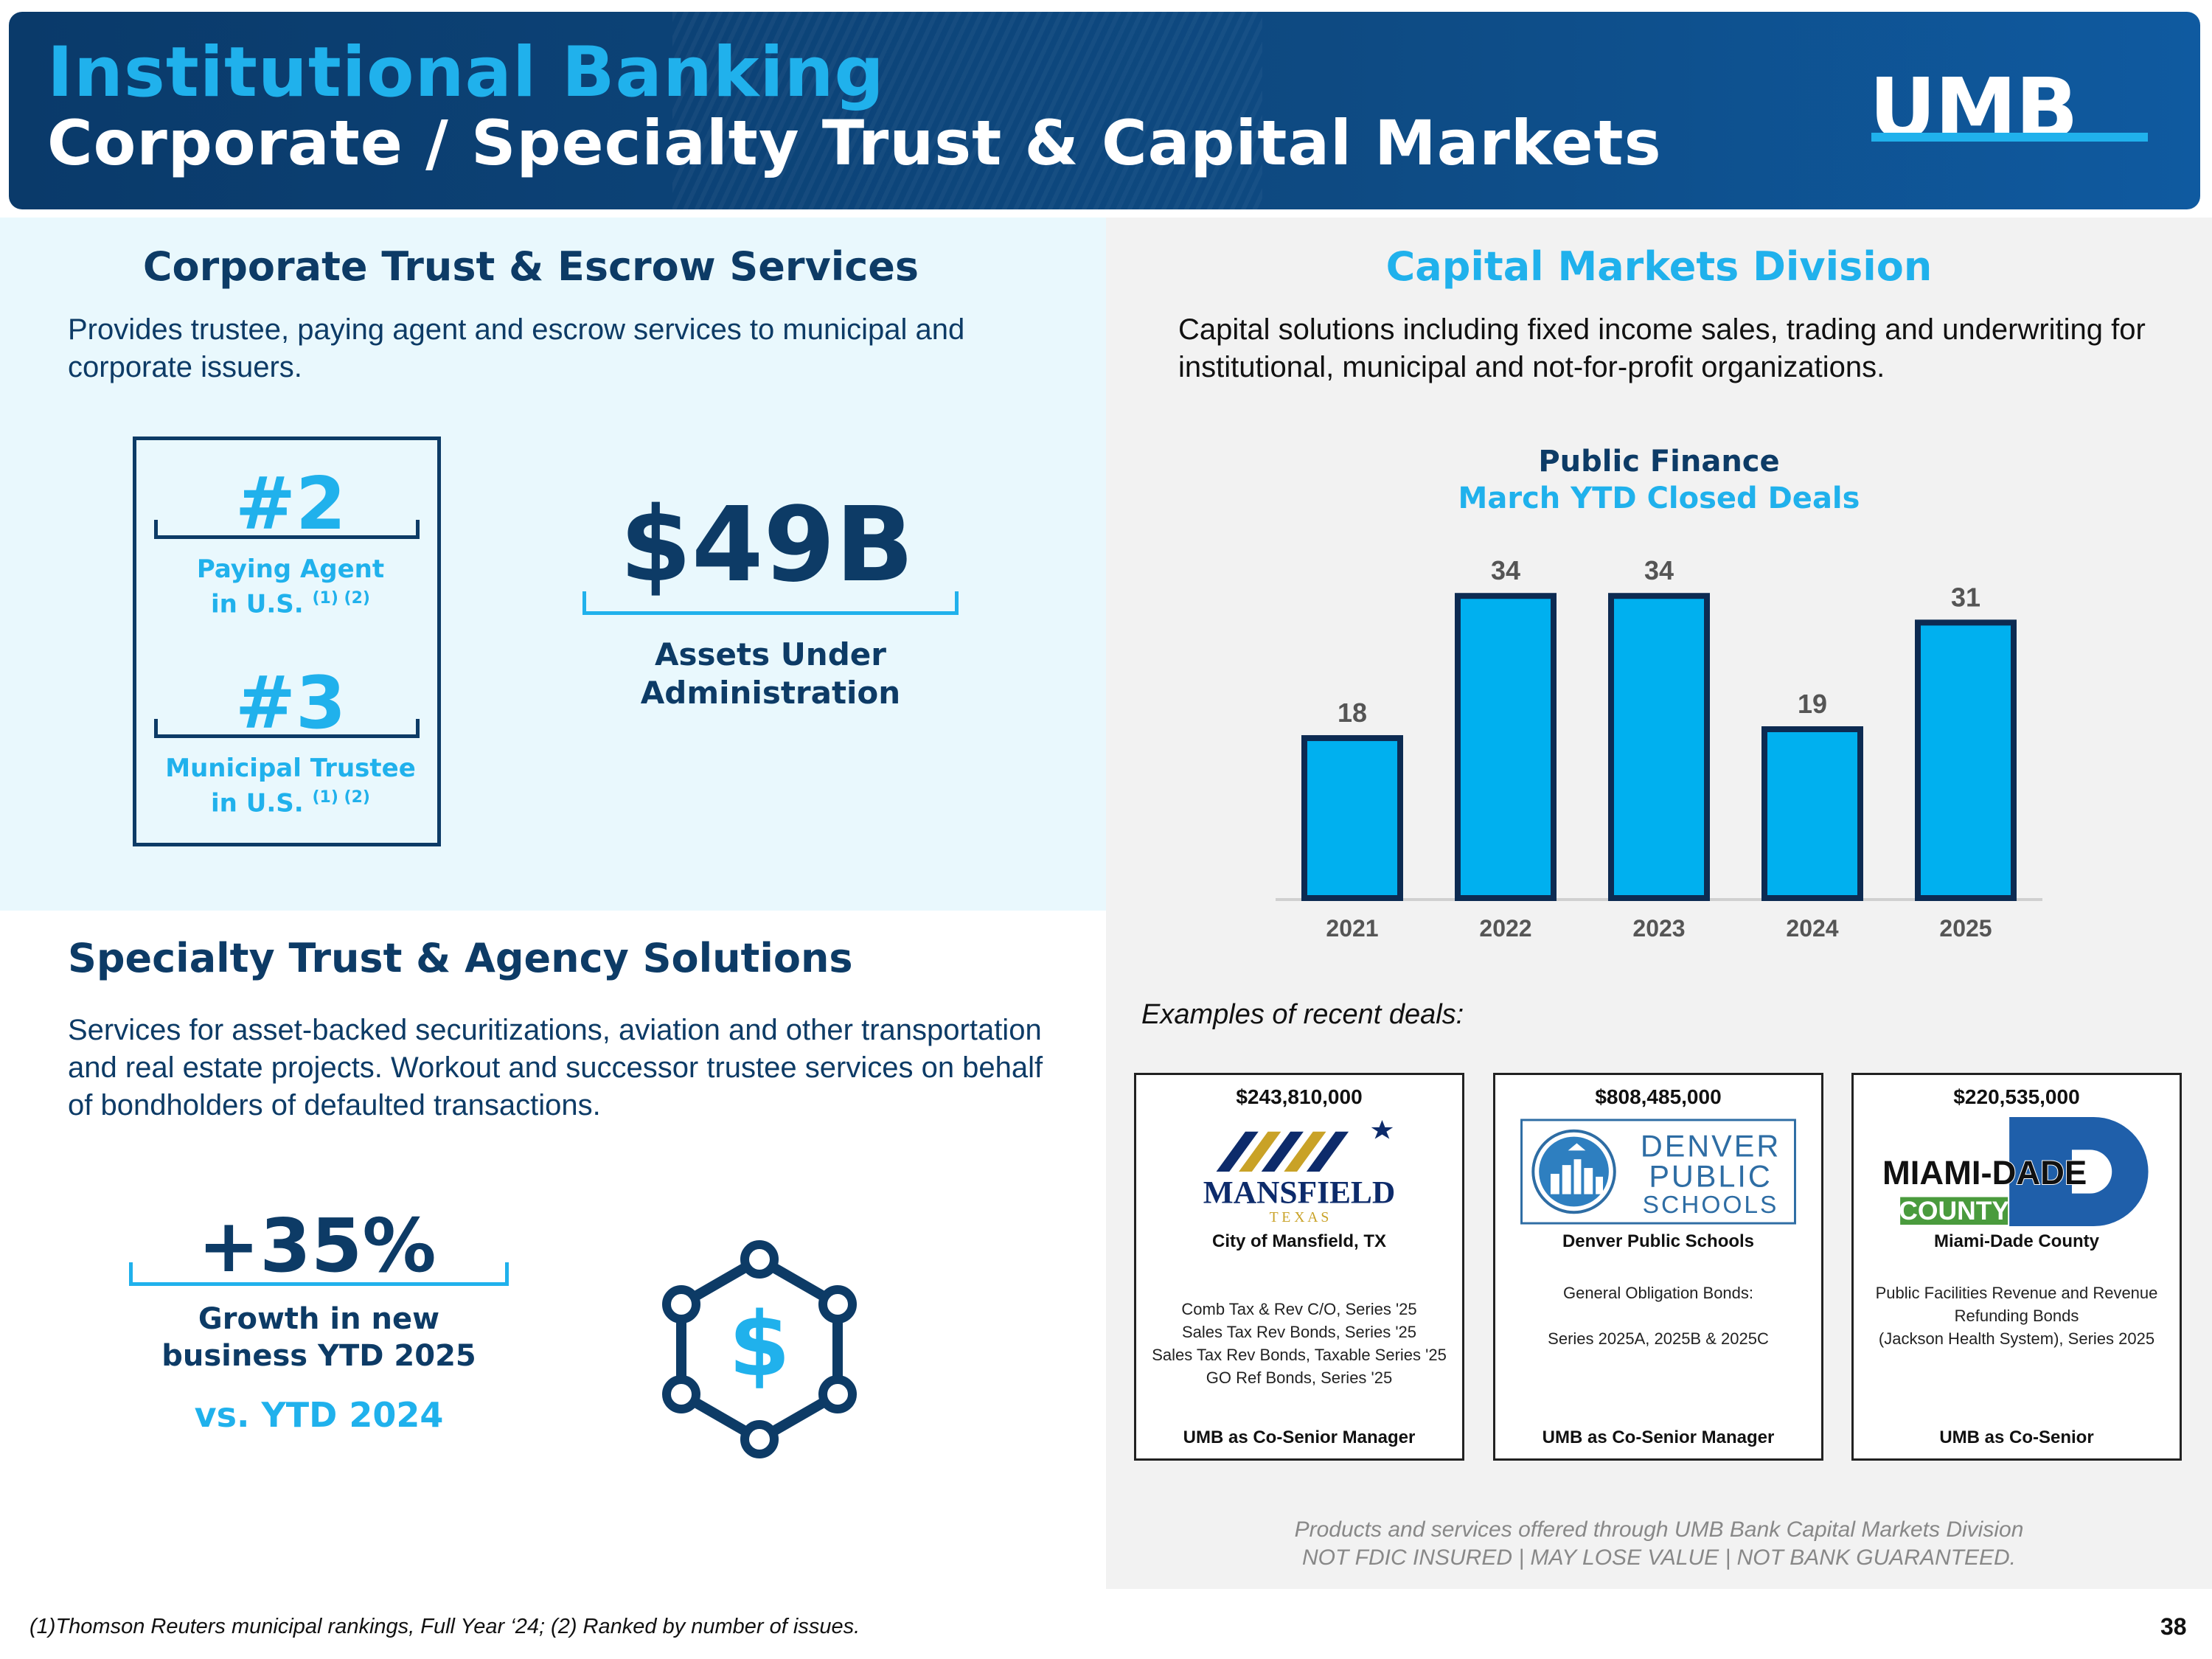 The width and height of the screenshot is (2212, 1659). Describe the element at coordinates (1659, 570) in the screenshot. I see `chart-data-label-2023: 34` at that location.